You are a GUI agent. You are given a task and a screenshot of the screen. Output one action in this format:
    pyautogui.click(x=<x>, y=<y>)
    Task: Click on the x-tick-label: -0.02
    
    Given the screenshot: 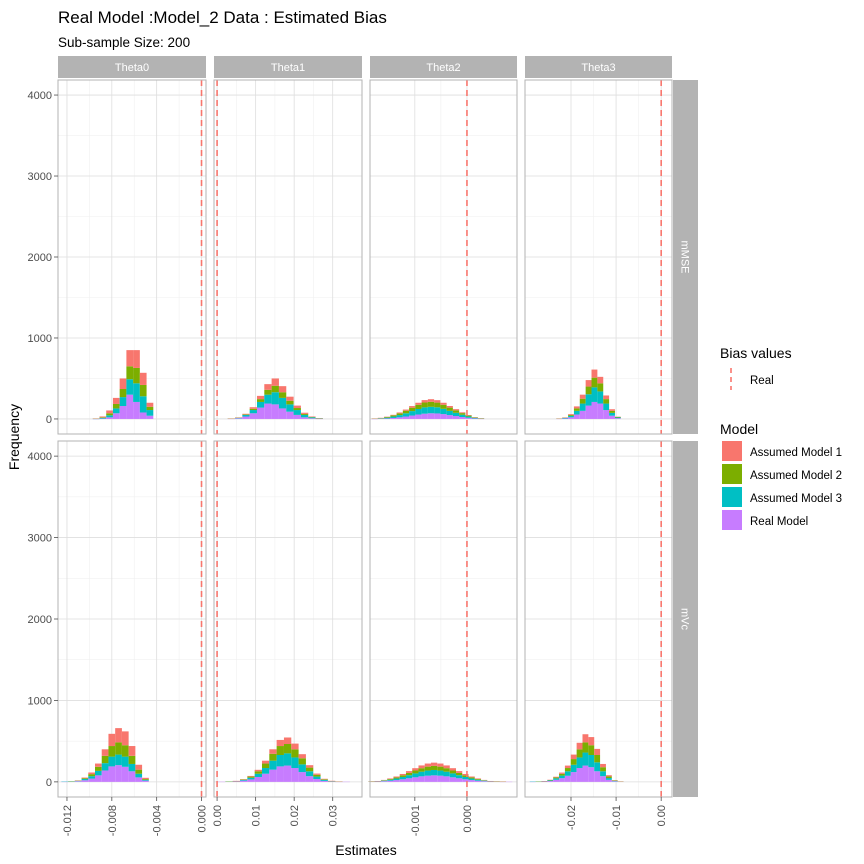 What is the action you would take?
    pyautogui.click(x=572, y=817)
    